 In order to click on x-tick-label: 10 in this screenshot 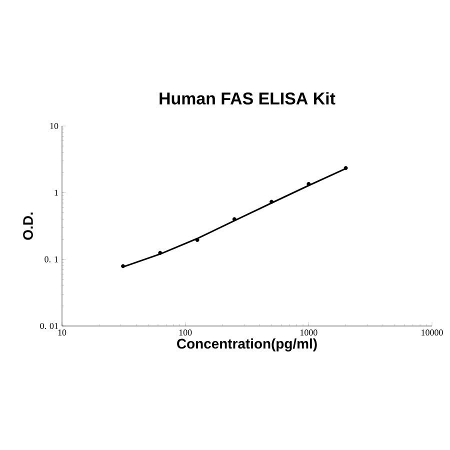, I will do `click(62, 333)`.